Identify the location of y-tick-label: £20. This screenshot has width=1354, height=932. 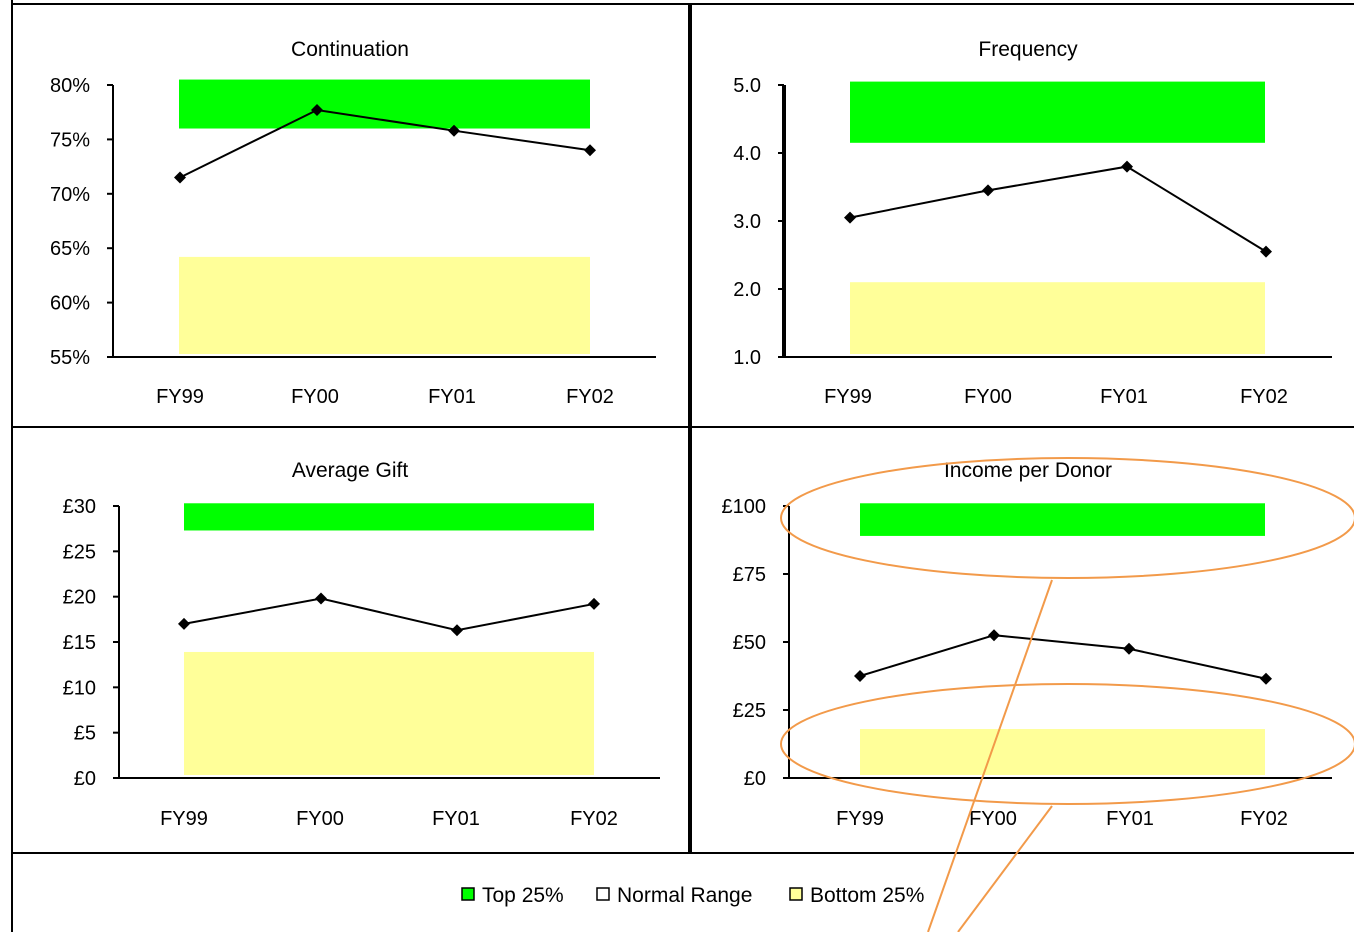
(79, 598).